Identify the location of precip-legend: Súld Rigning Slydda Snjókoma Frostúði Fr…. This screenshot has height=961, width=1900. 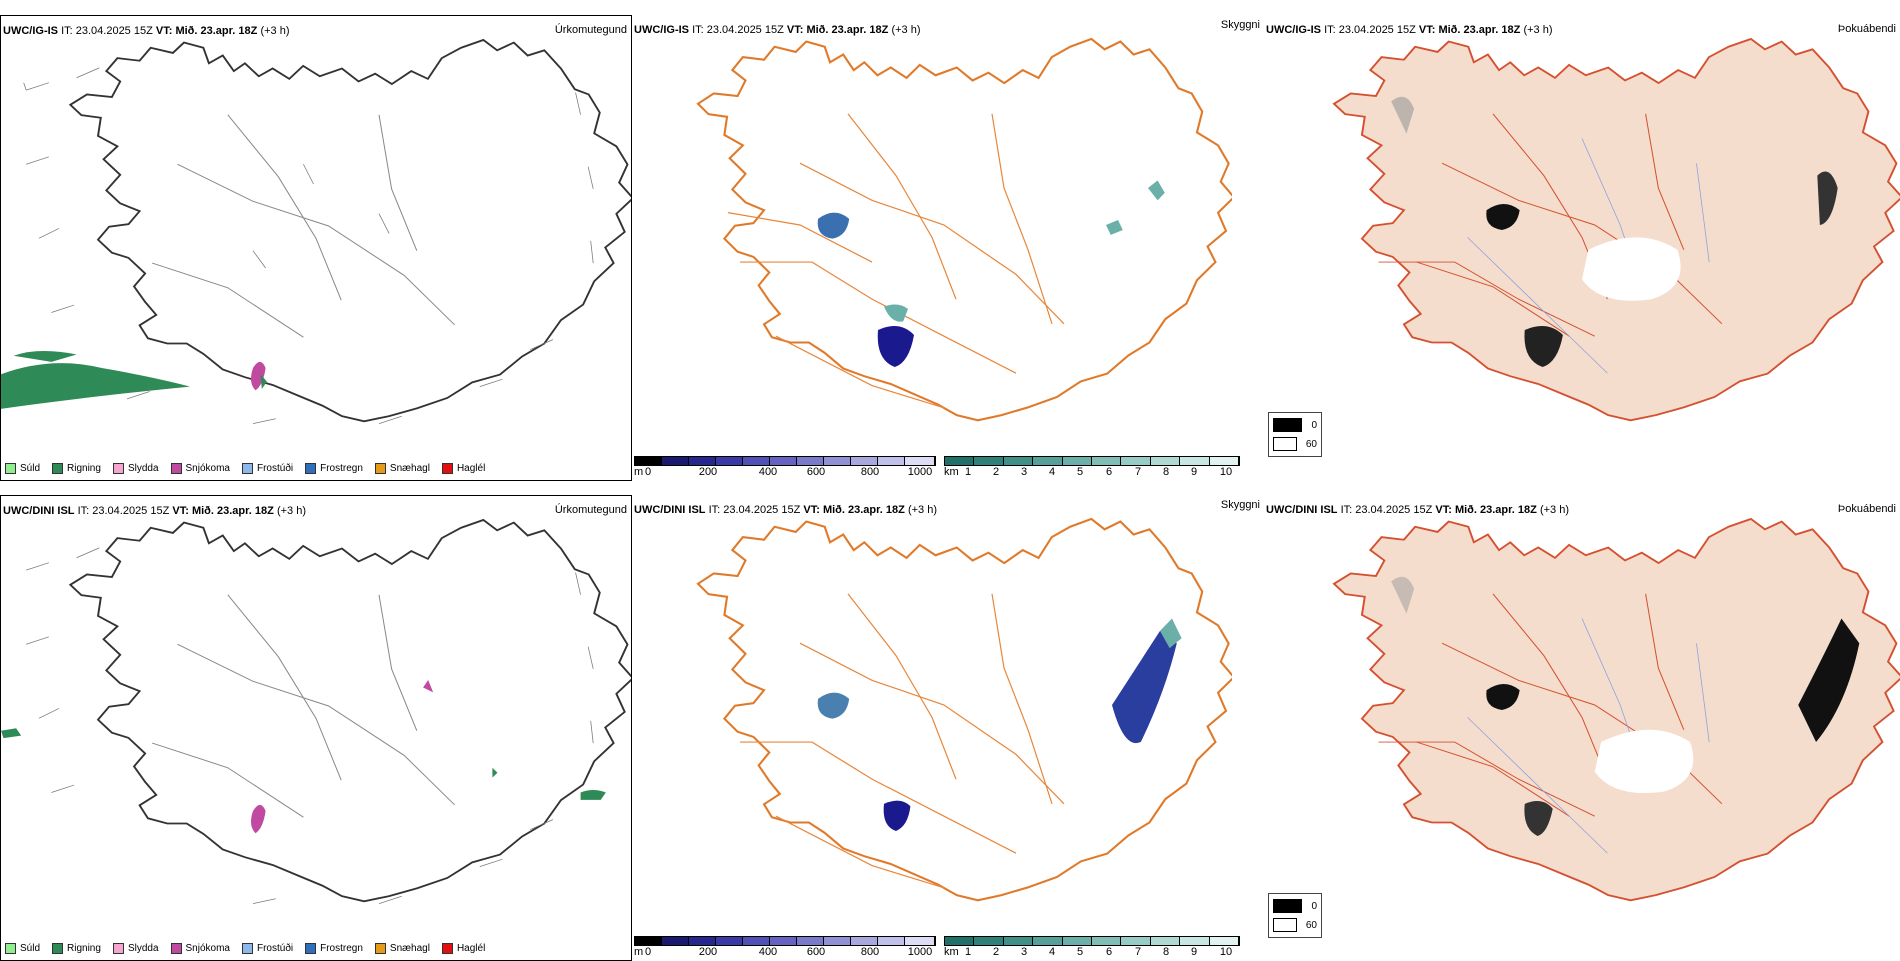
(245, 948).